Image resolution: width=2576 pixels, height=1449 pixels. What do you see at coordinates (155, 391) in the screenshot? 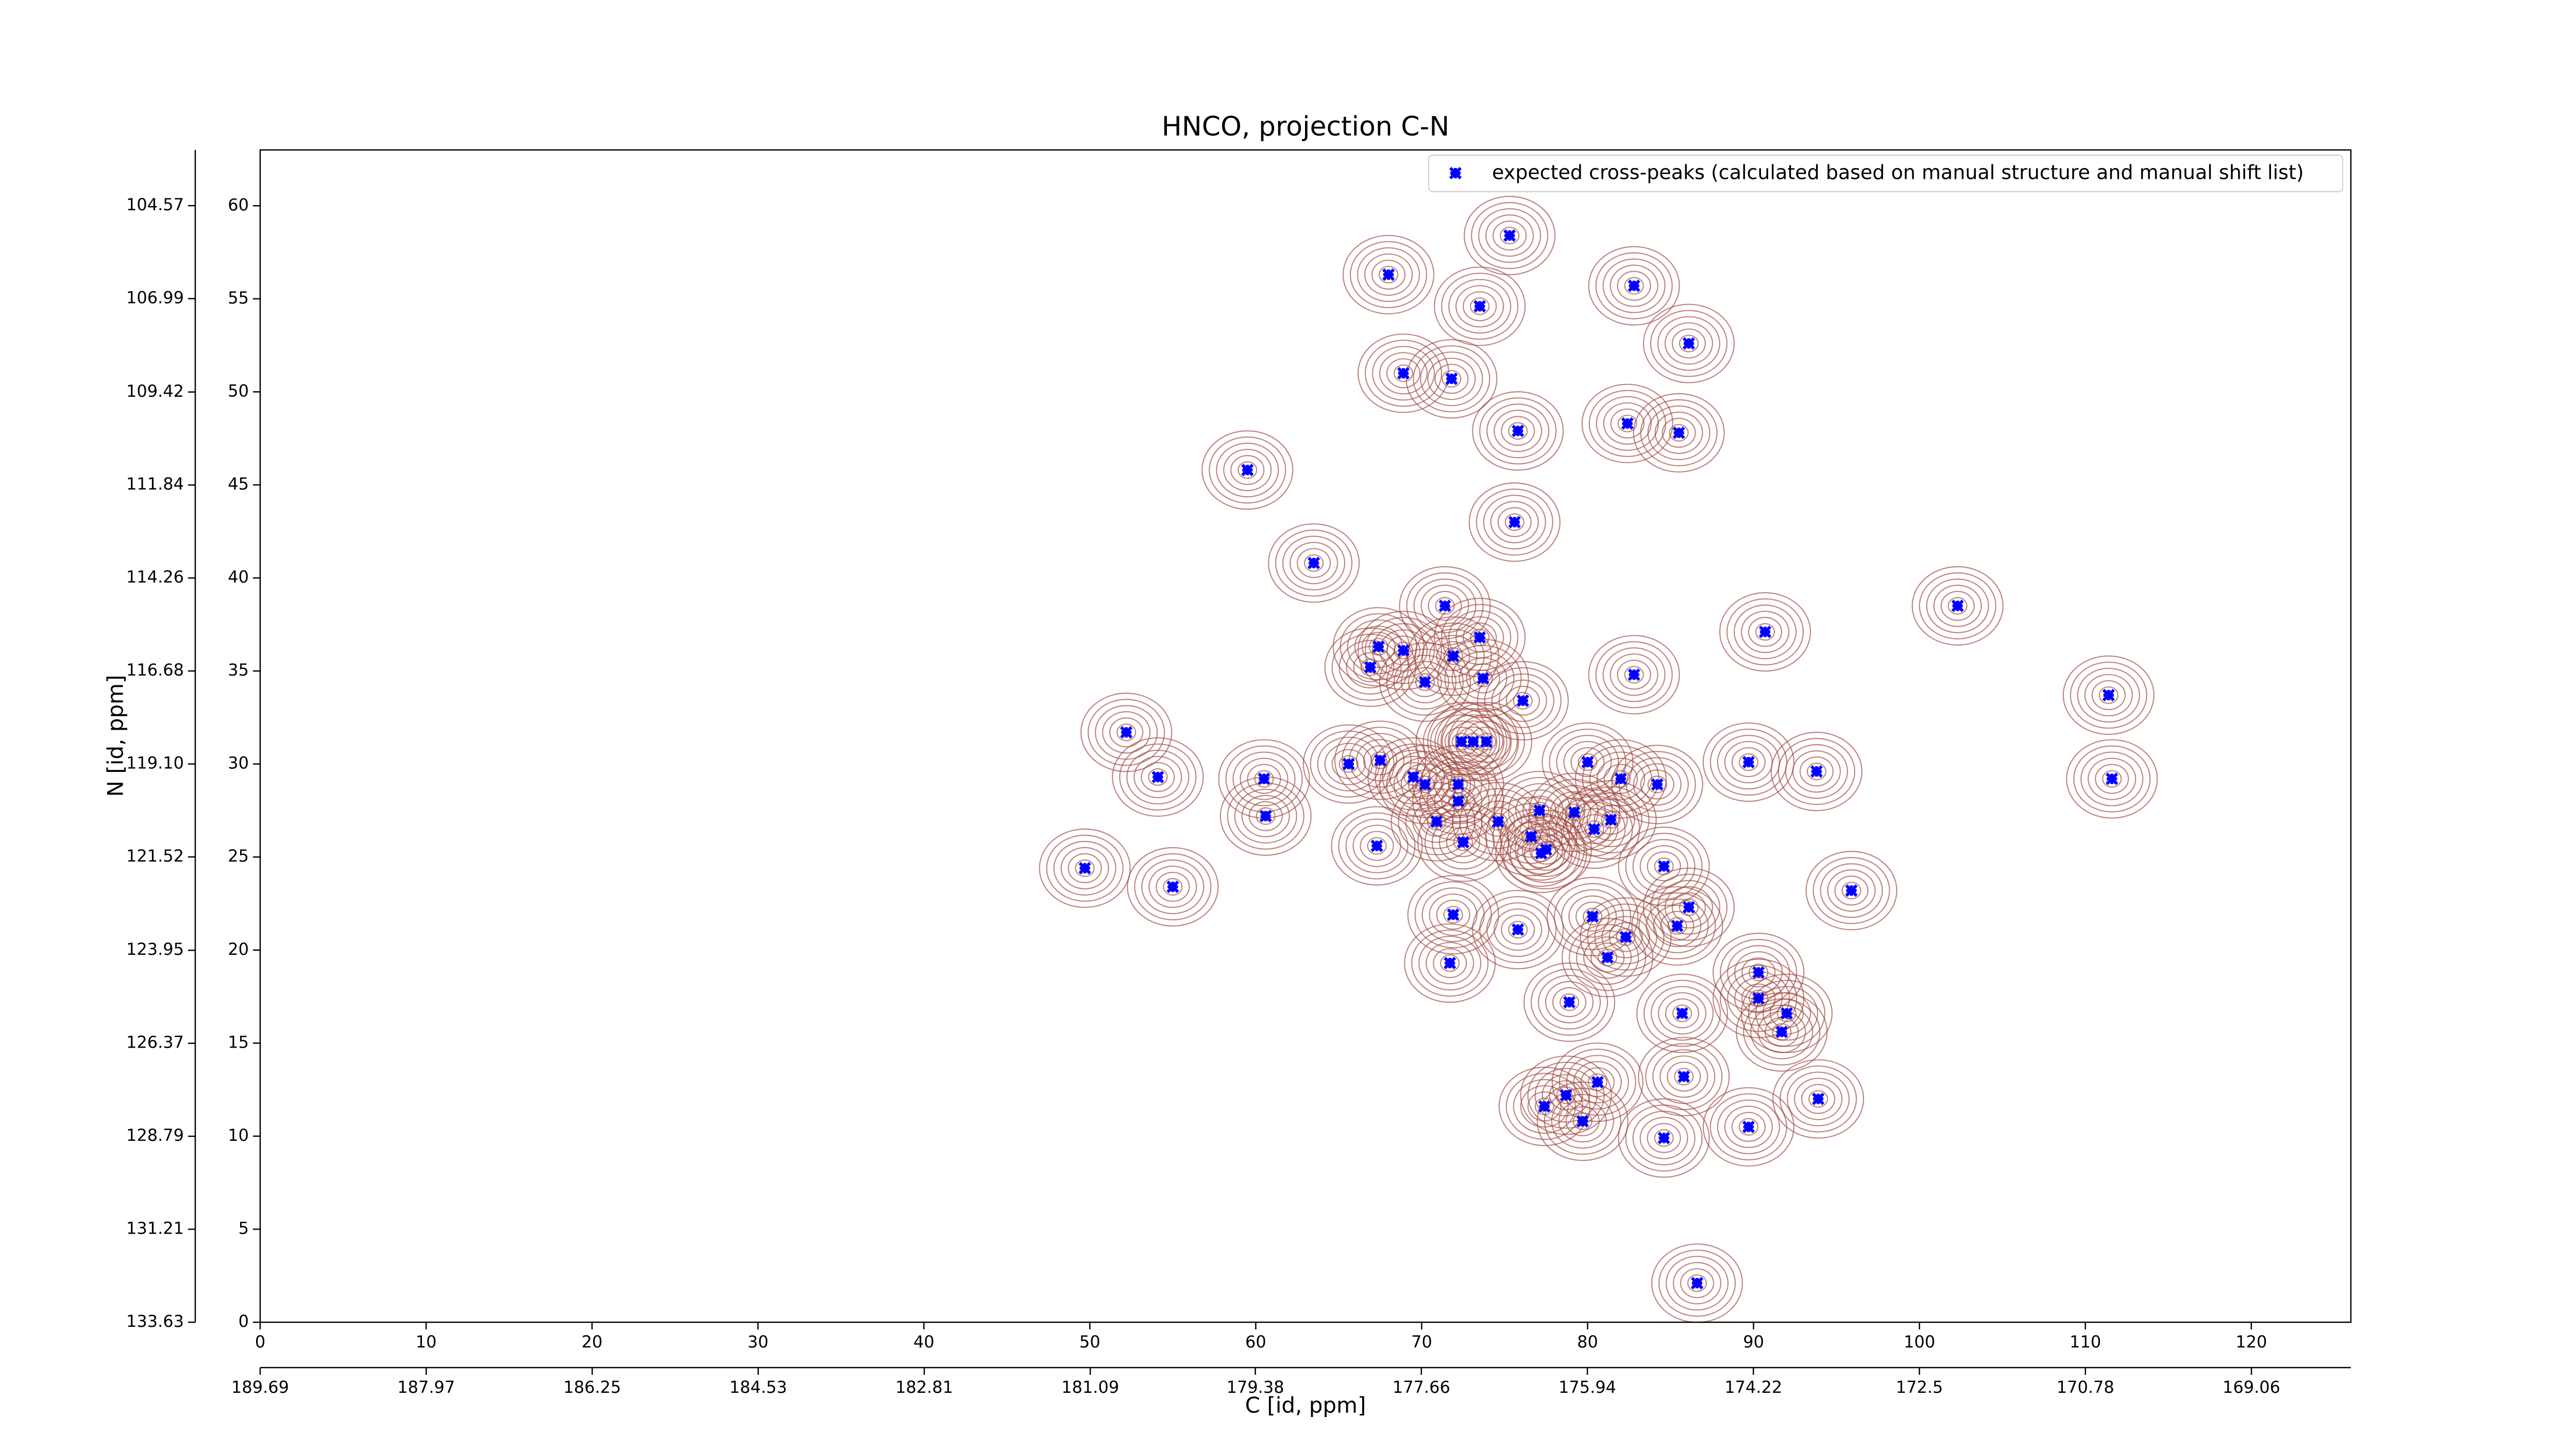
I see `y2-tick-label: 109.42` at bounding box center [155, 391].